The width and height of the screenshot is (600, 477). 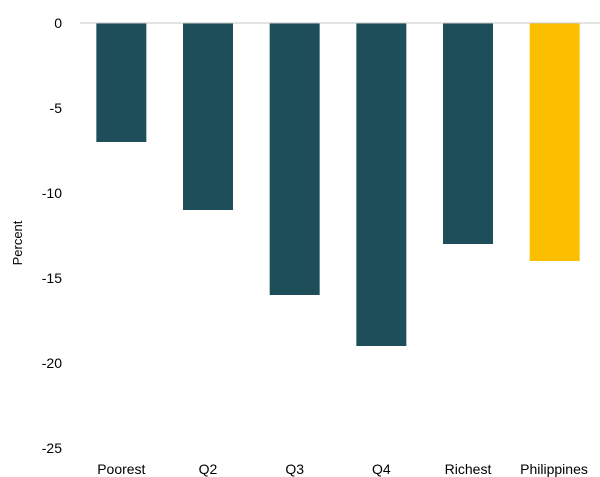 What do you see at coordinates (294, 159) in the screenshot?
I see `bar-q3` at bounding box center [294, 159].